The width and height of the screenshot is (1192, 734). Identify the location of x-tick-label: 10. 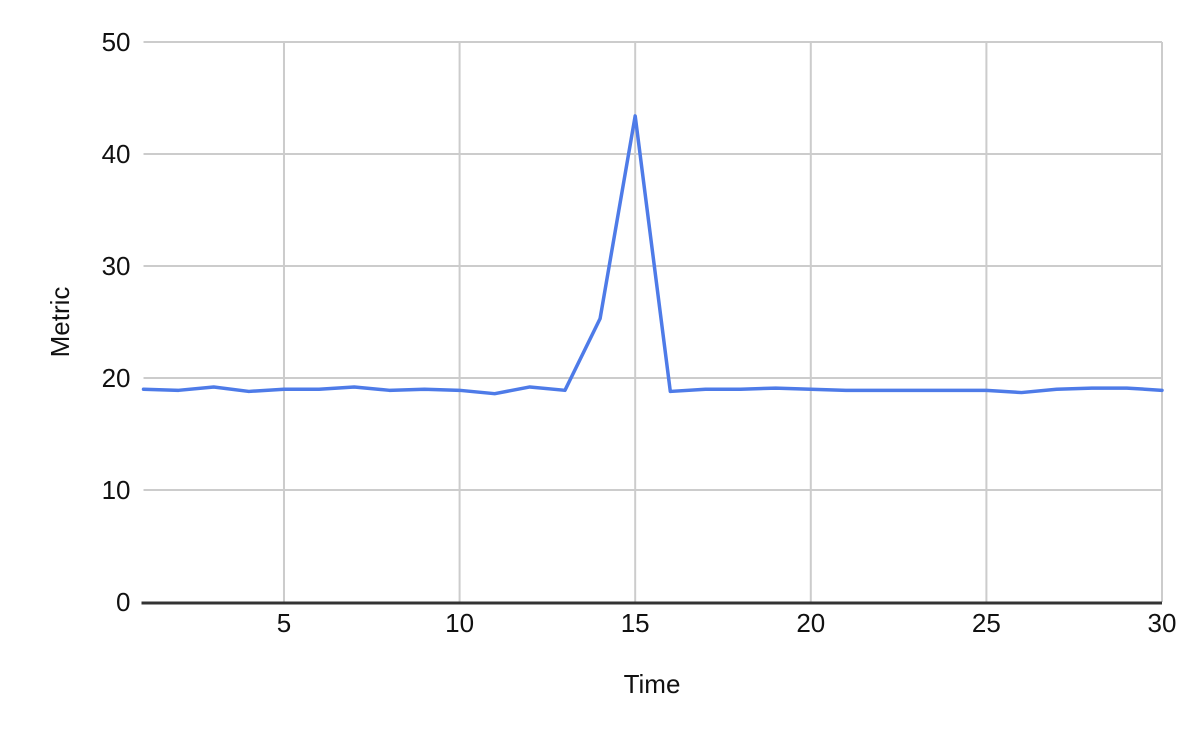
(459, 623).